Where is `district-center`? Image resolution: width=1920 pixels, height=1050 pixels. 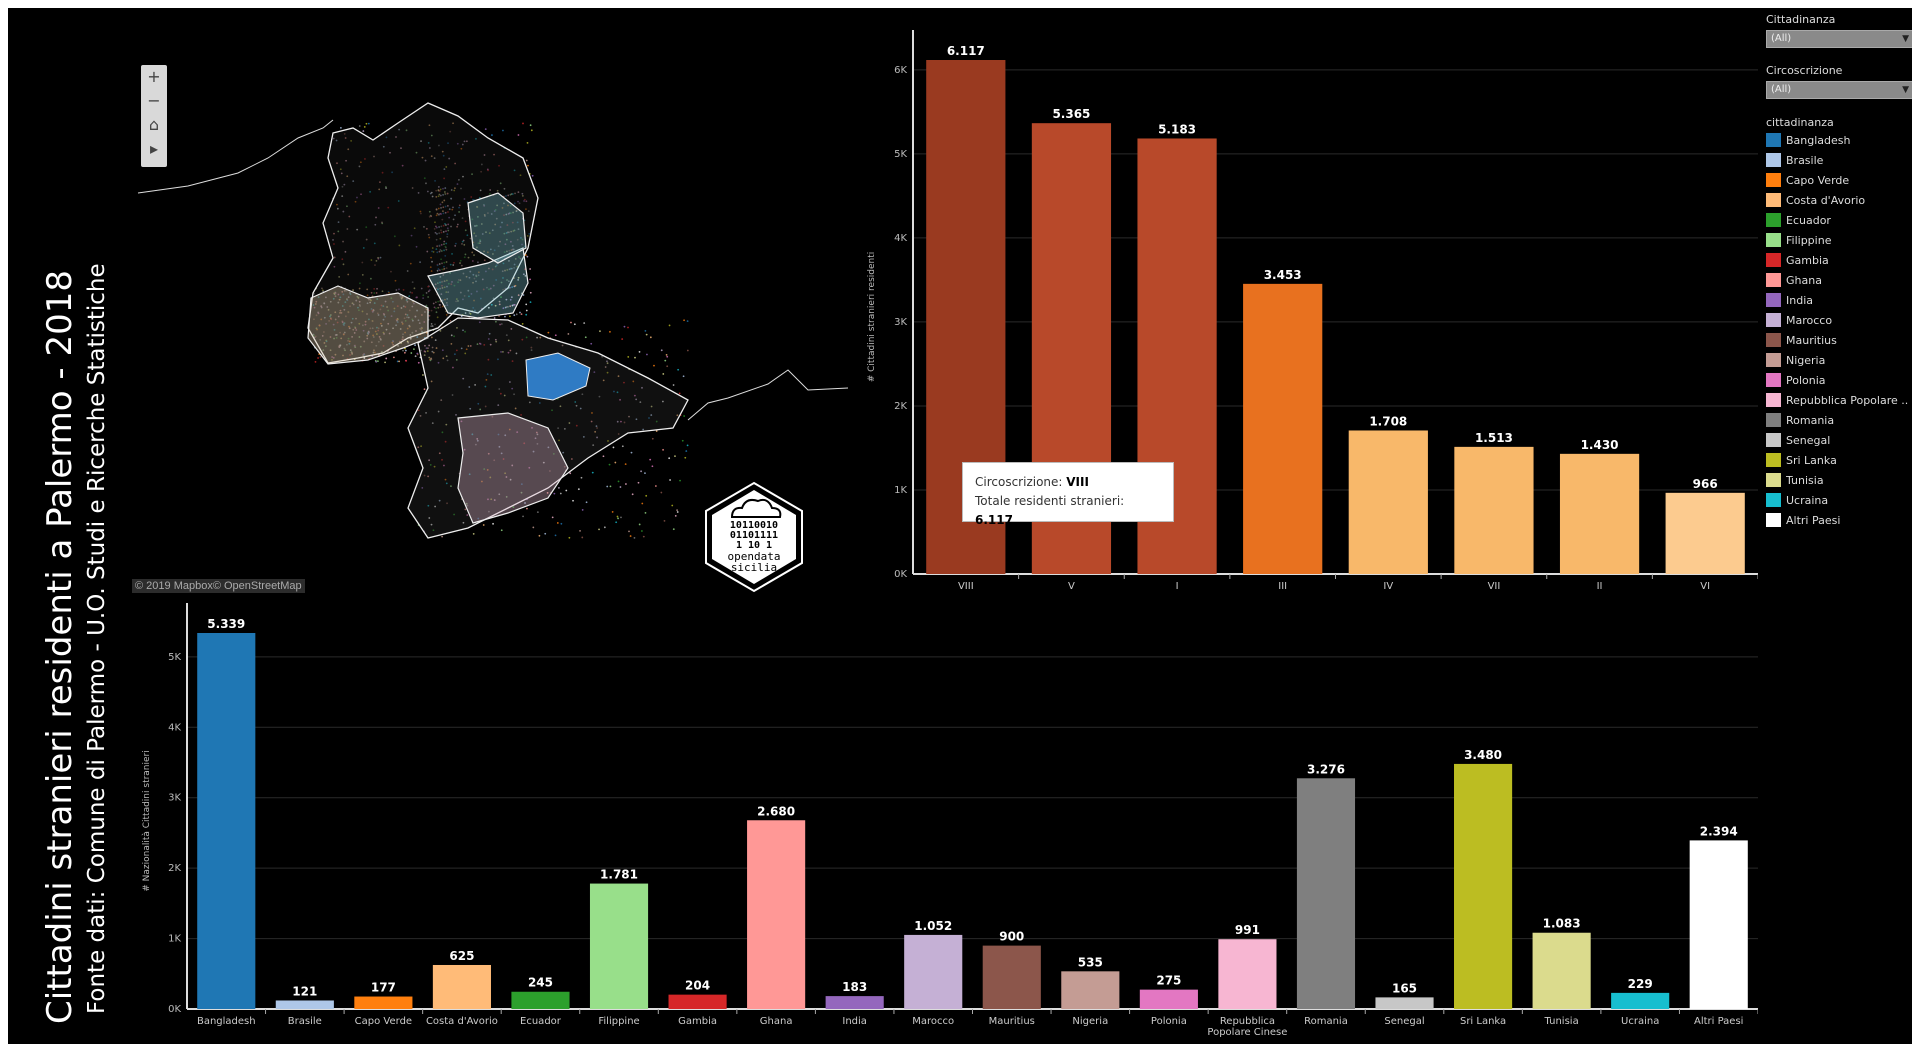 district-center is located at coordinates (478, 283).